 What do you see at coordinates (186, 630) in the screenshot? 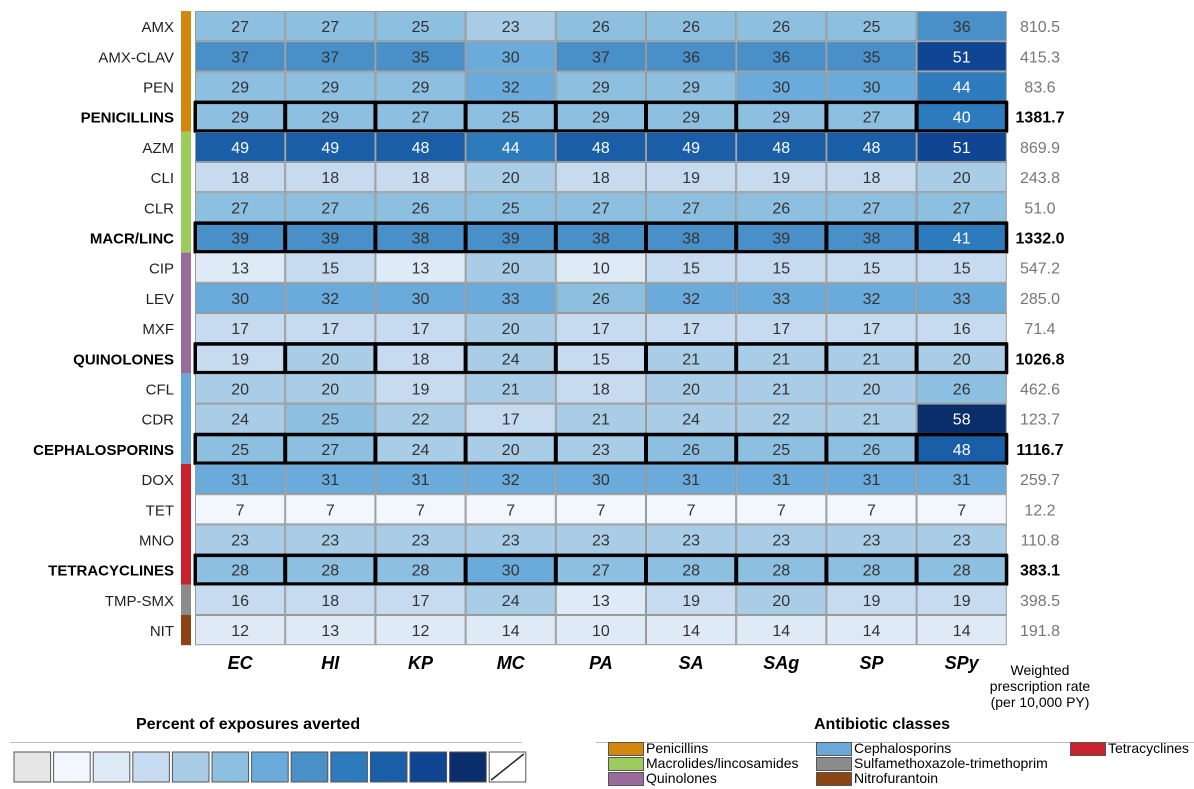
I see `class-bar-nitrofurantoin` at bounding box center [186, 630].